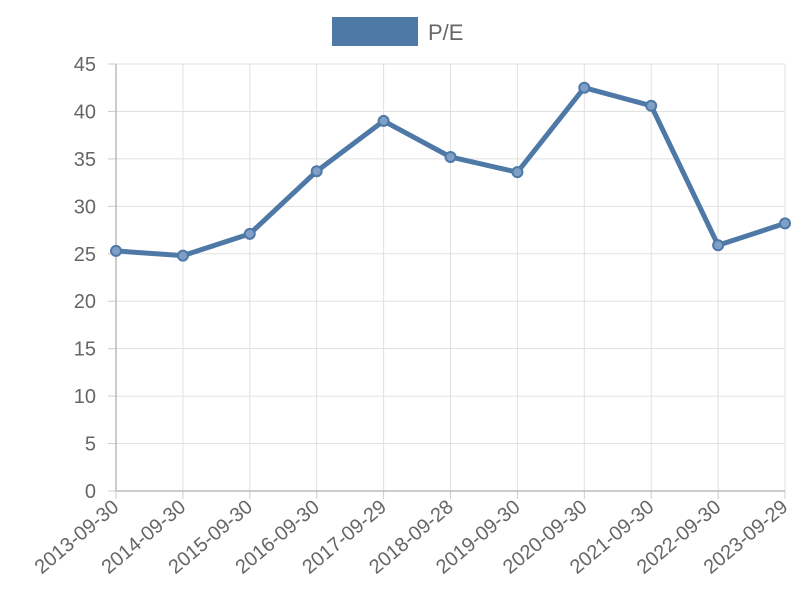 This screenshot has width=800, height=605. What do you see at coordinates (85, 278) in the screenshot?
I see `y-axis-ticks: 0 5 10 15 20 25 30 35 40 45` at bounding box center [85, 278].